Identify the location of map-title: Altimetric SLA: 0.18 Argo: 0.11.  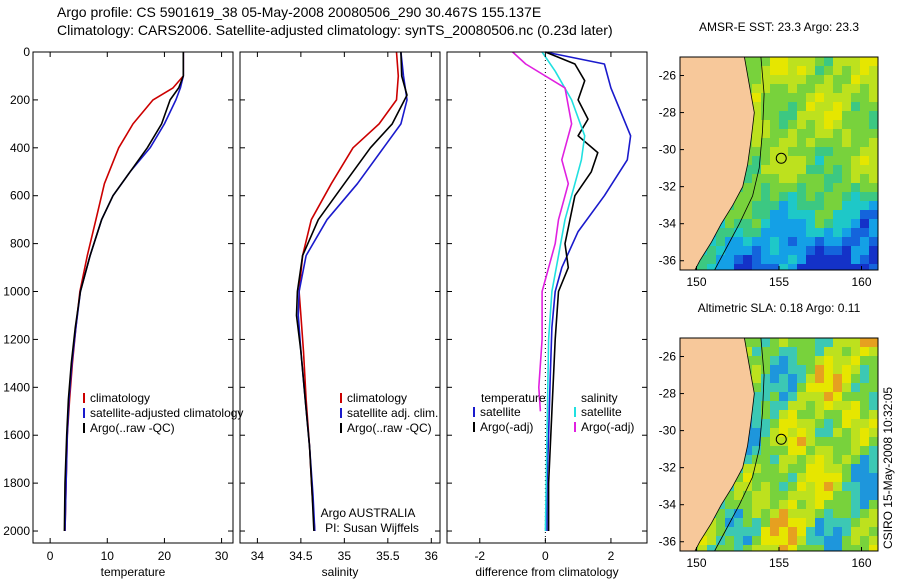
(779, 308).